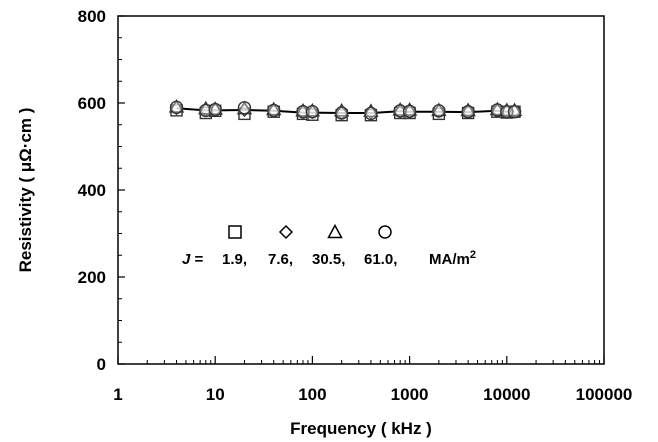 The width and height of the screenshot is (658, 442). Describe the element at coordinates (92, 16) in the screenshot. I see `y-tick-label: 800` at that location.